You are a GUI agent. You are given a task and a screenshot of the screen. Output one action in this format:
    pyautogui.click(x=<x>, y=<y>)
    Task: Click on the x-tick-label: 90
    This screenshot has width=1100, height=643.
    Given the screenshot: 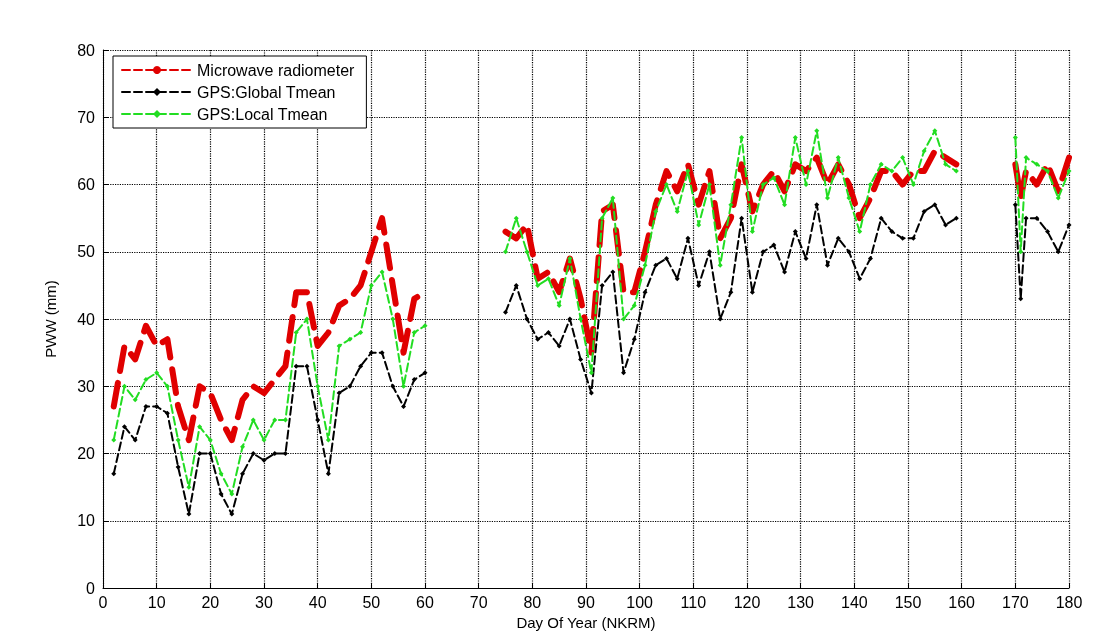 What is the action you would take?
    pyautogui.click(x=586, y=602)
    